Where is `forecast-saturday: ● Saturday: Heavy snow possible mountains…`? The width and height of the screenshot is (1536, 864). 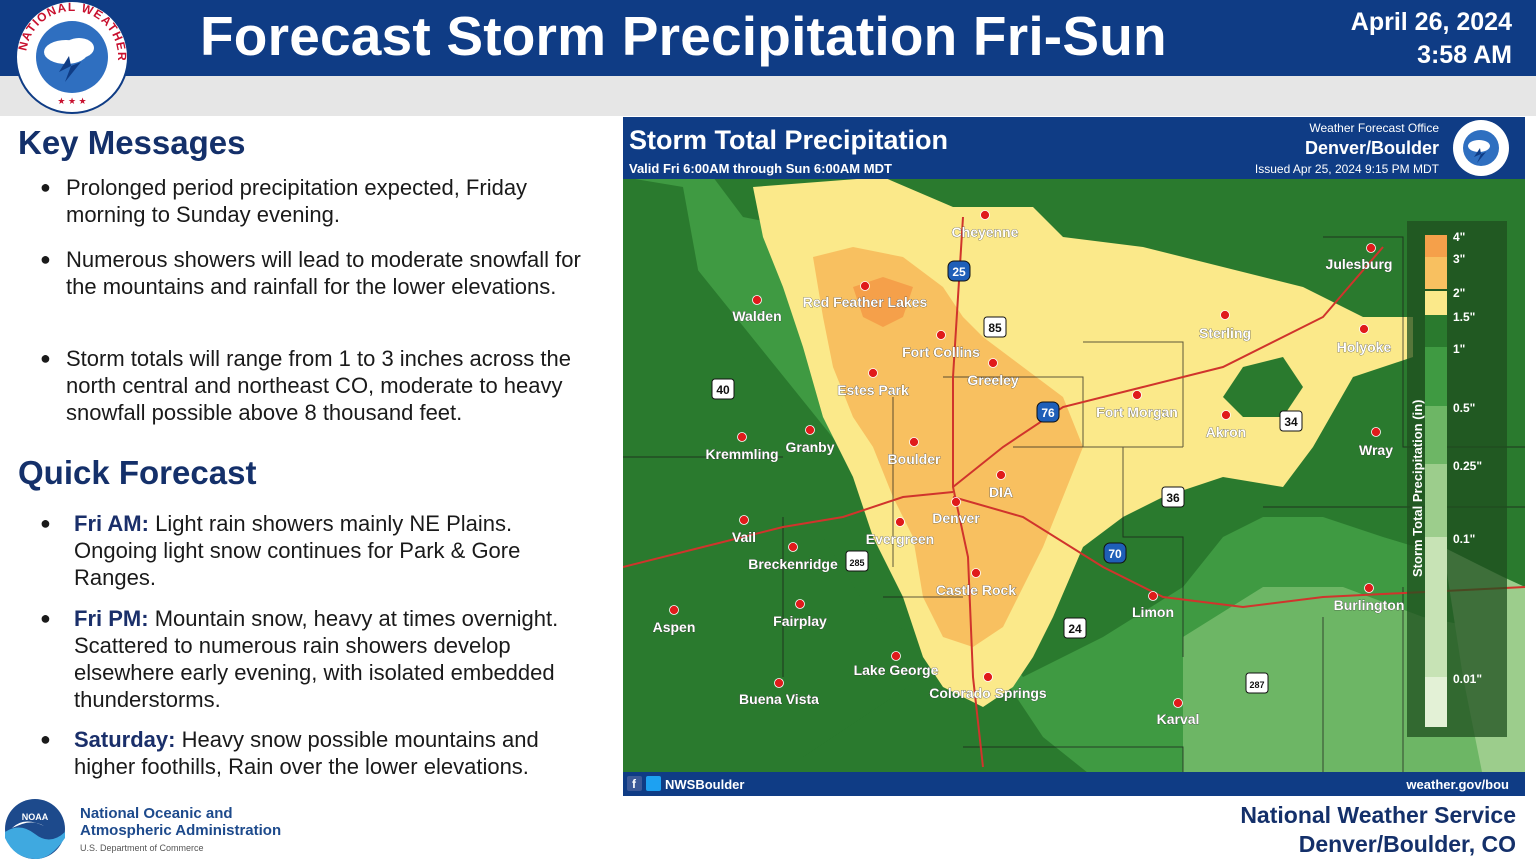 forecast-saturday: ● Saturday: Heavy snow possible mountains… is located at coordinates (289, 753).